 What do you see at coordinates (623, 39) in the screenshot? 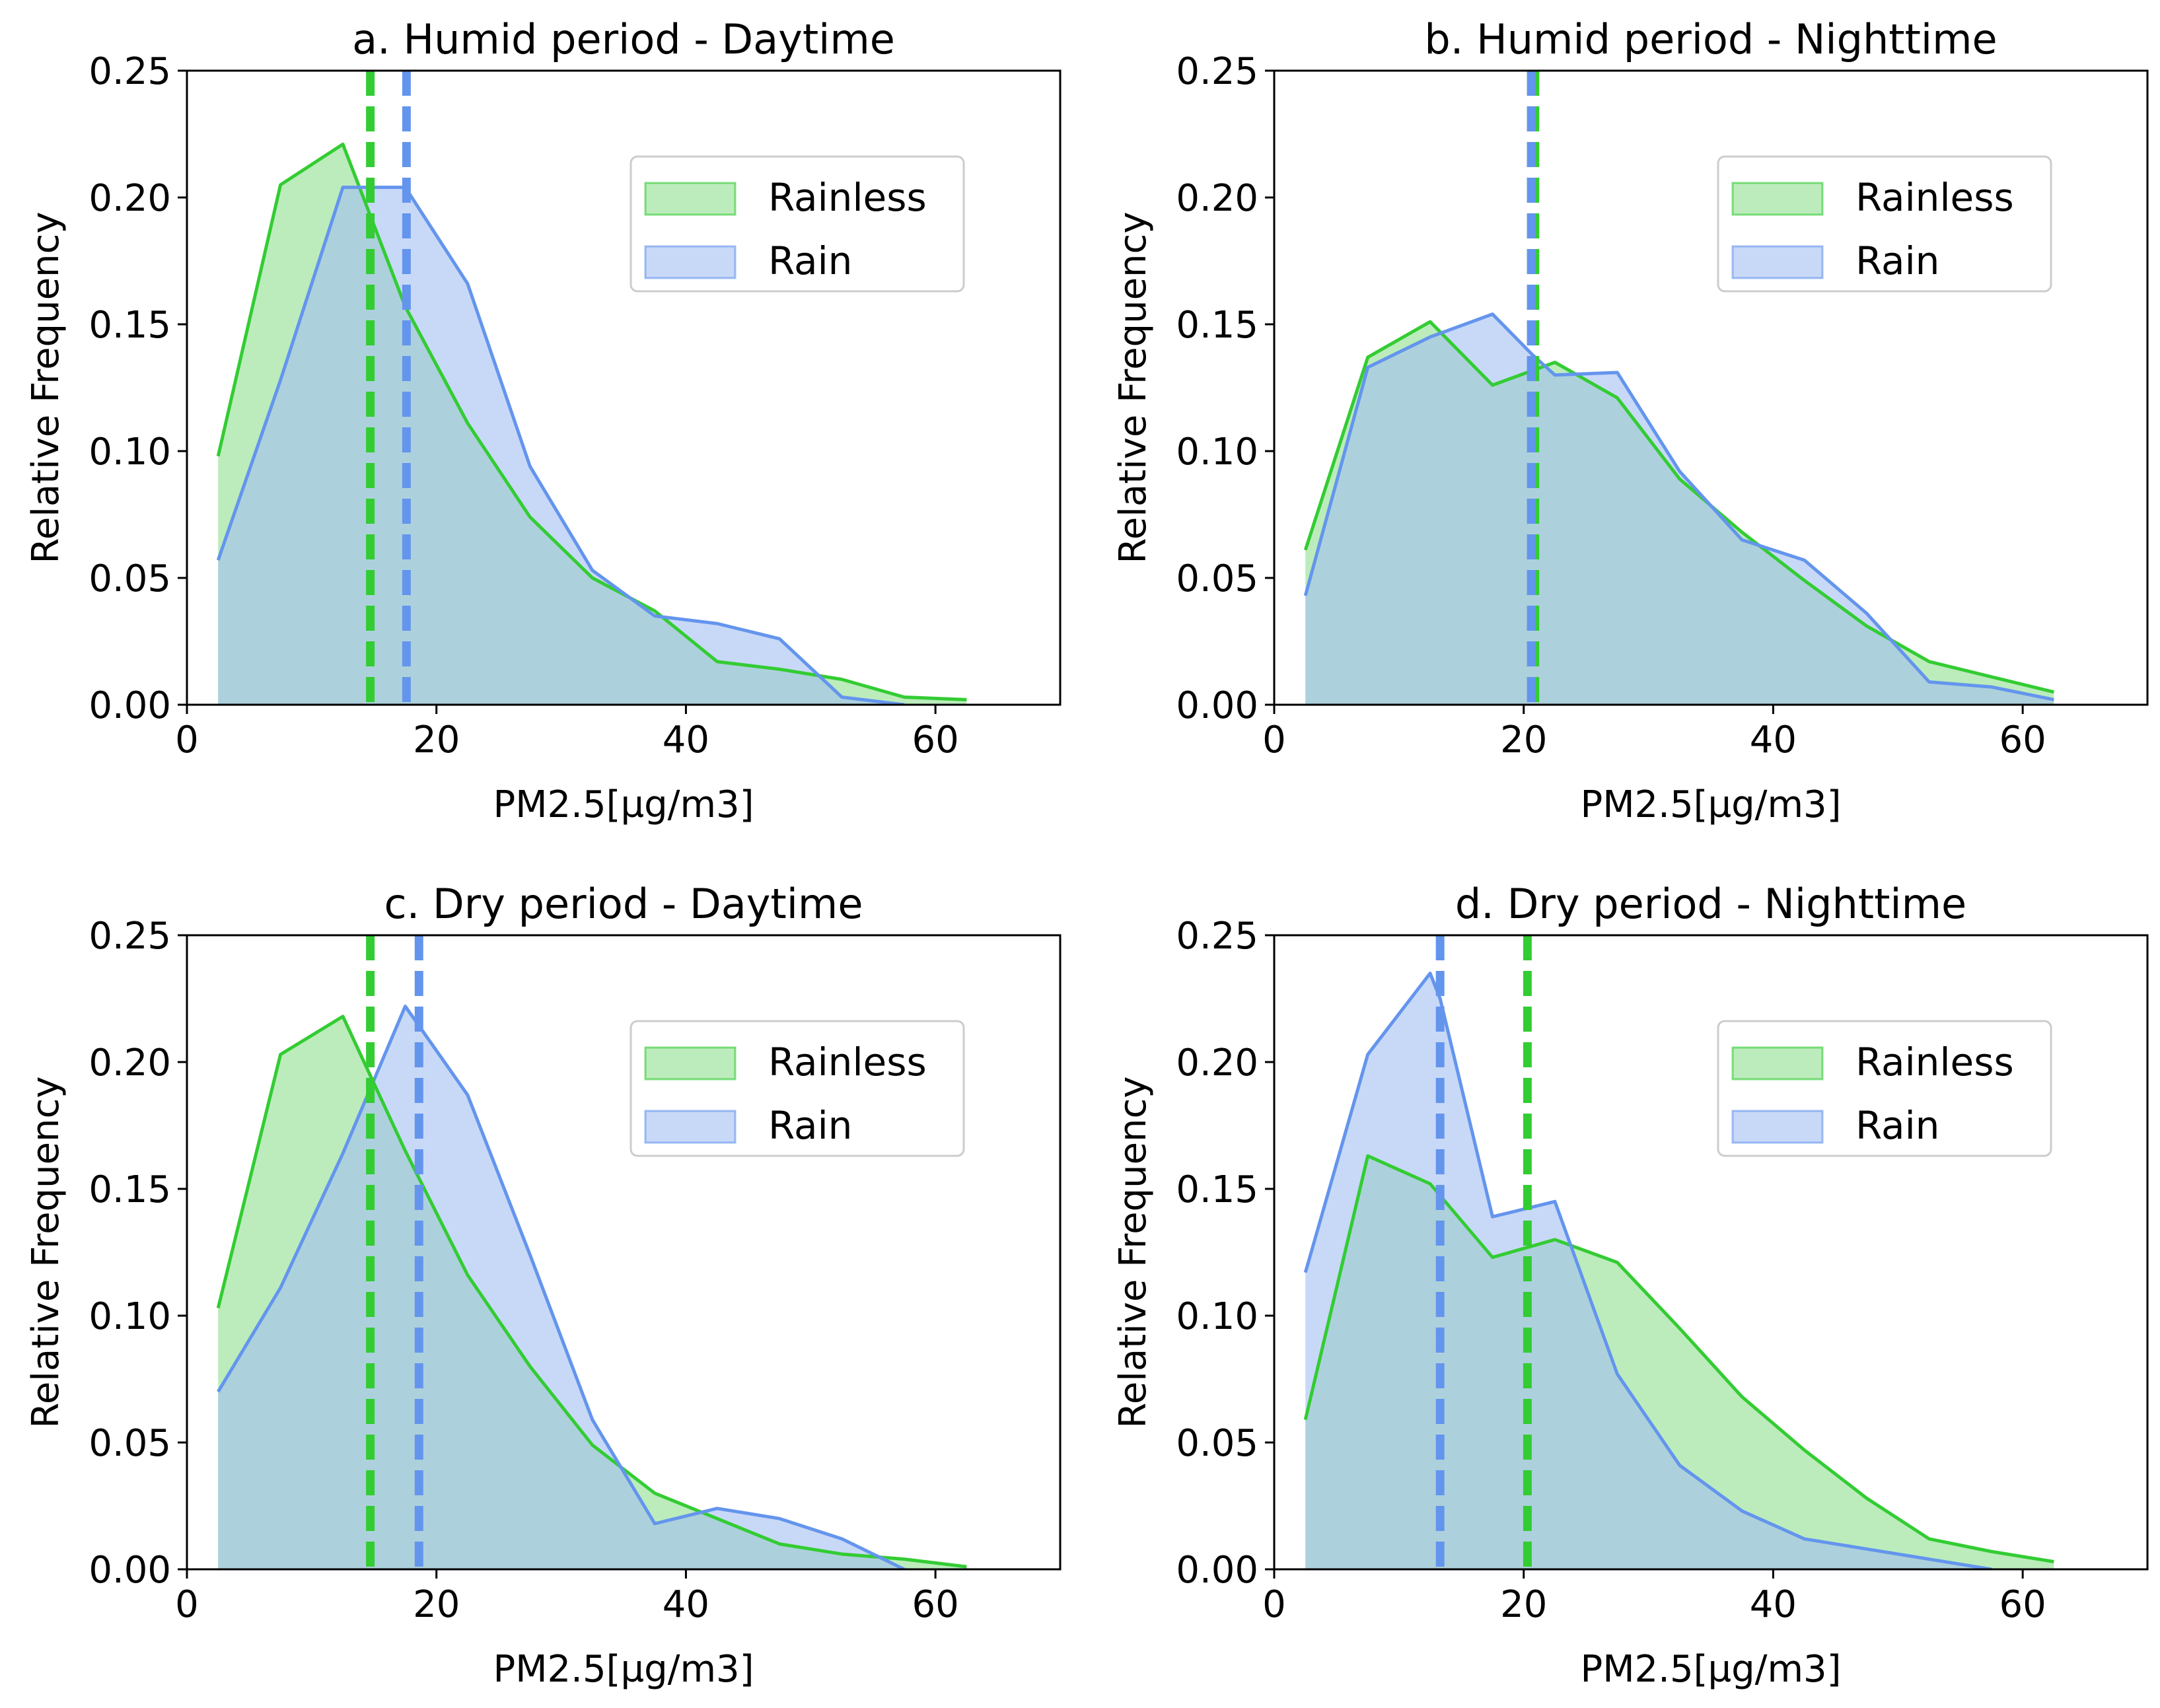
I see `subplot-title: a. Humid period - Daytime` at bounding box center [623, 39].